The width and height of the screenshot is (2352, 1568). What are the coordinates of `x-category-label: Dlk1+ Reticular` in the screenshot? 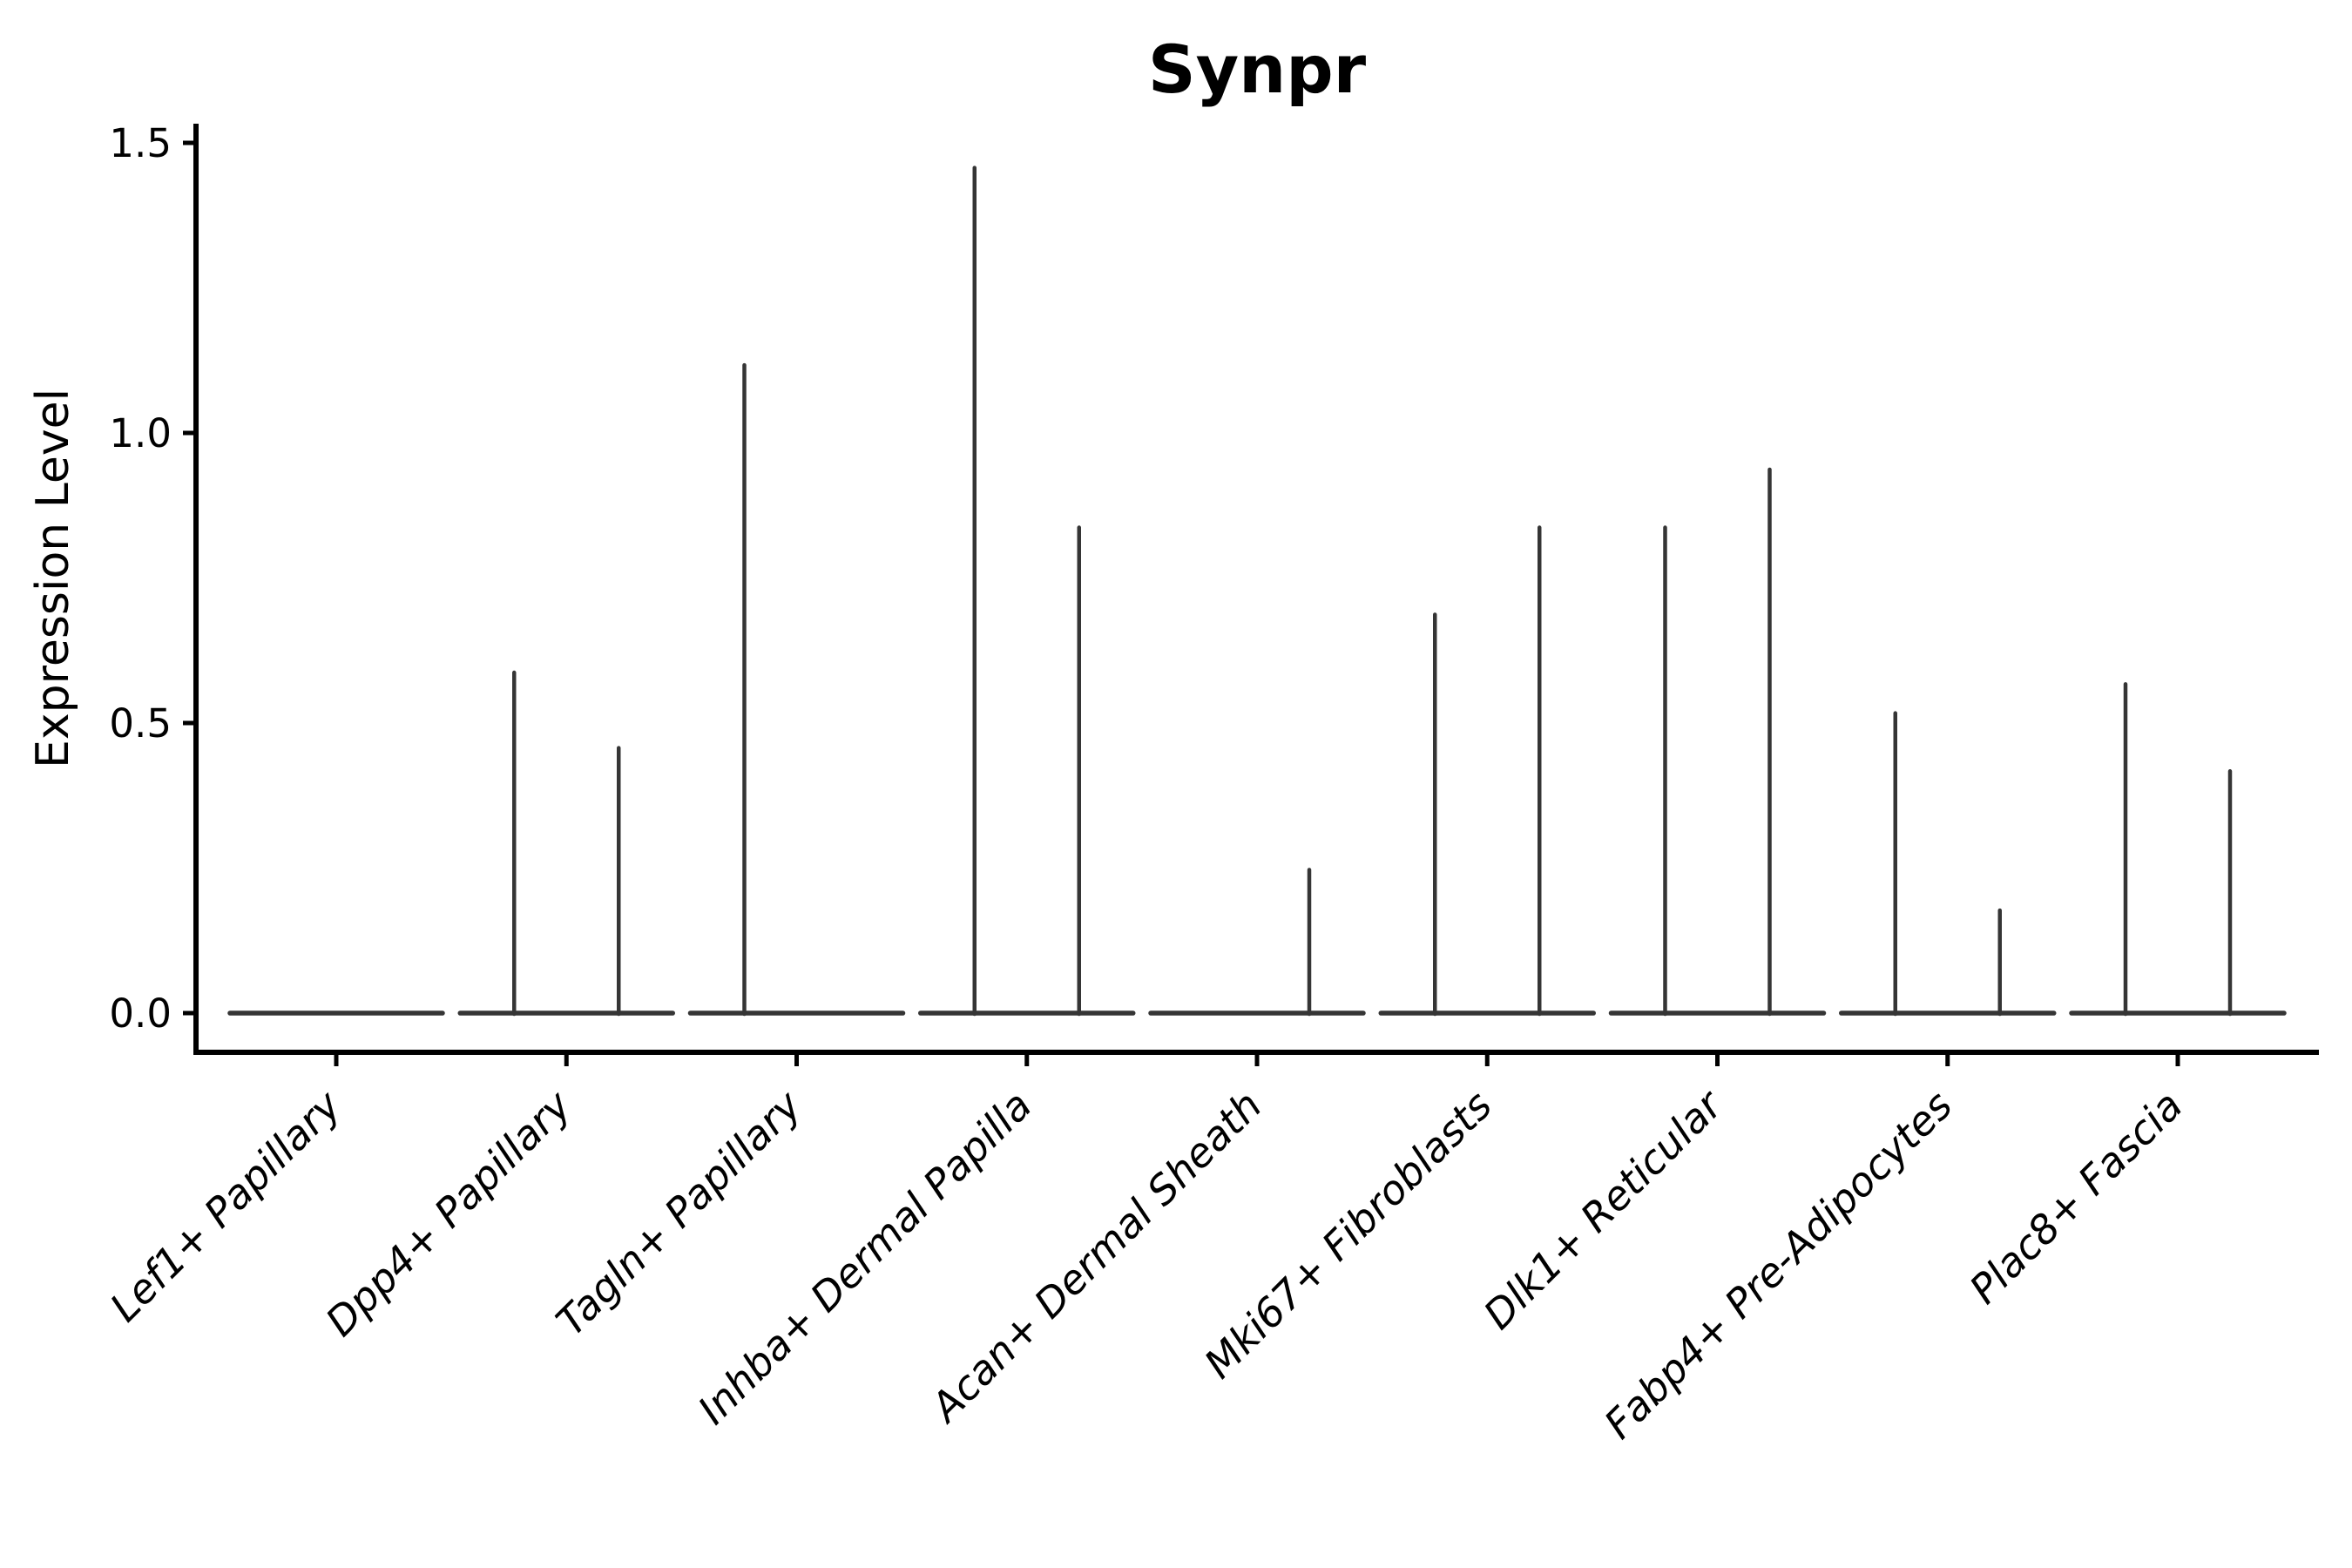 It's located at (1605, 1208).